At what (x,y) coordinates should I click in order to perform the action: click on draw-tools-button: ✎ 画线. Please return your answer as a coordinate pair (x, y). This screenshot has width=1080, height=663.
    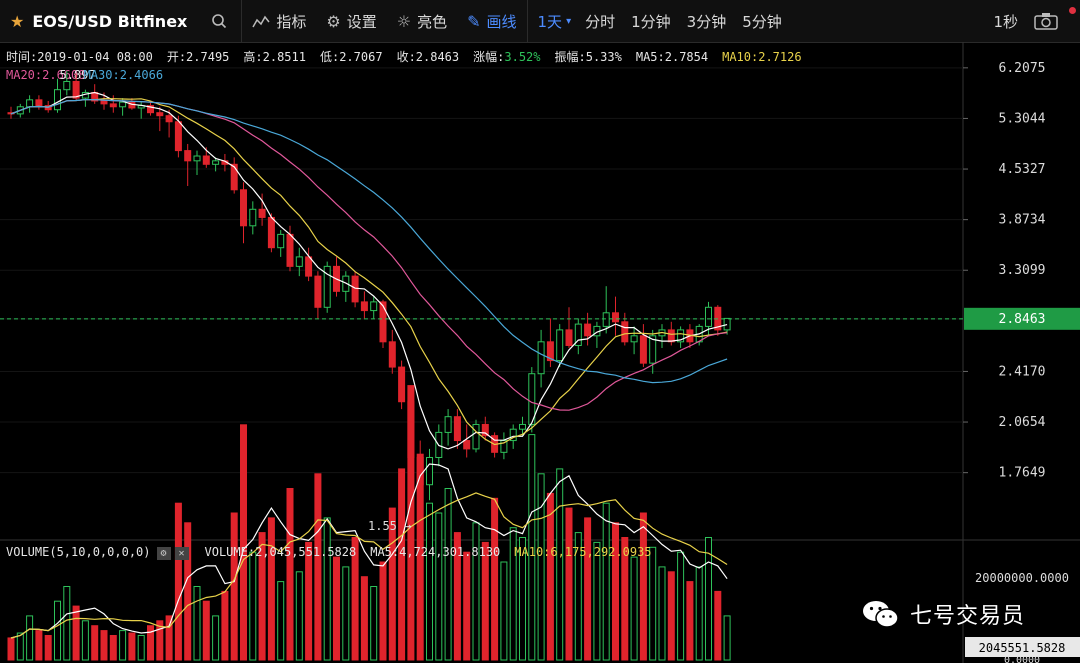
    Looking at the image, I should click on (491, 21).